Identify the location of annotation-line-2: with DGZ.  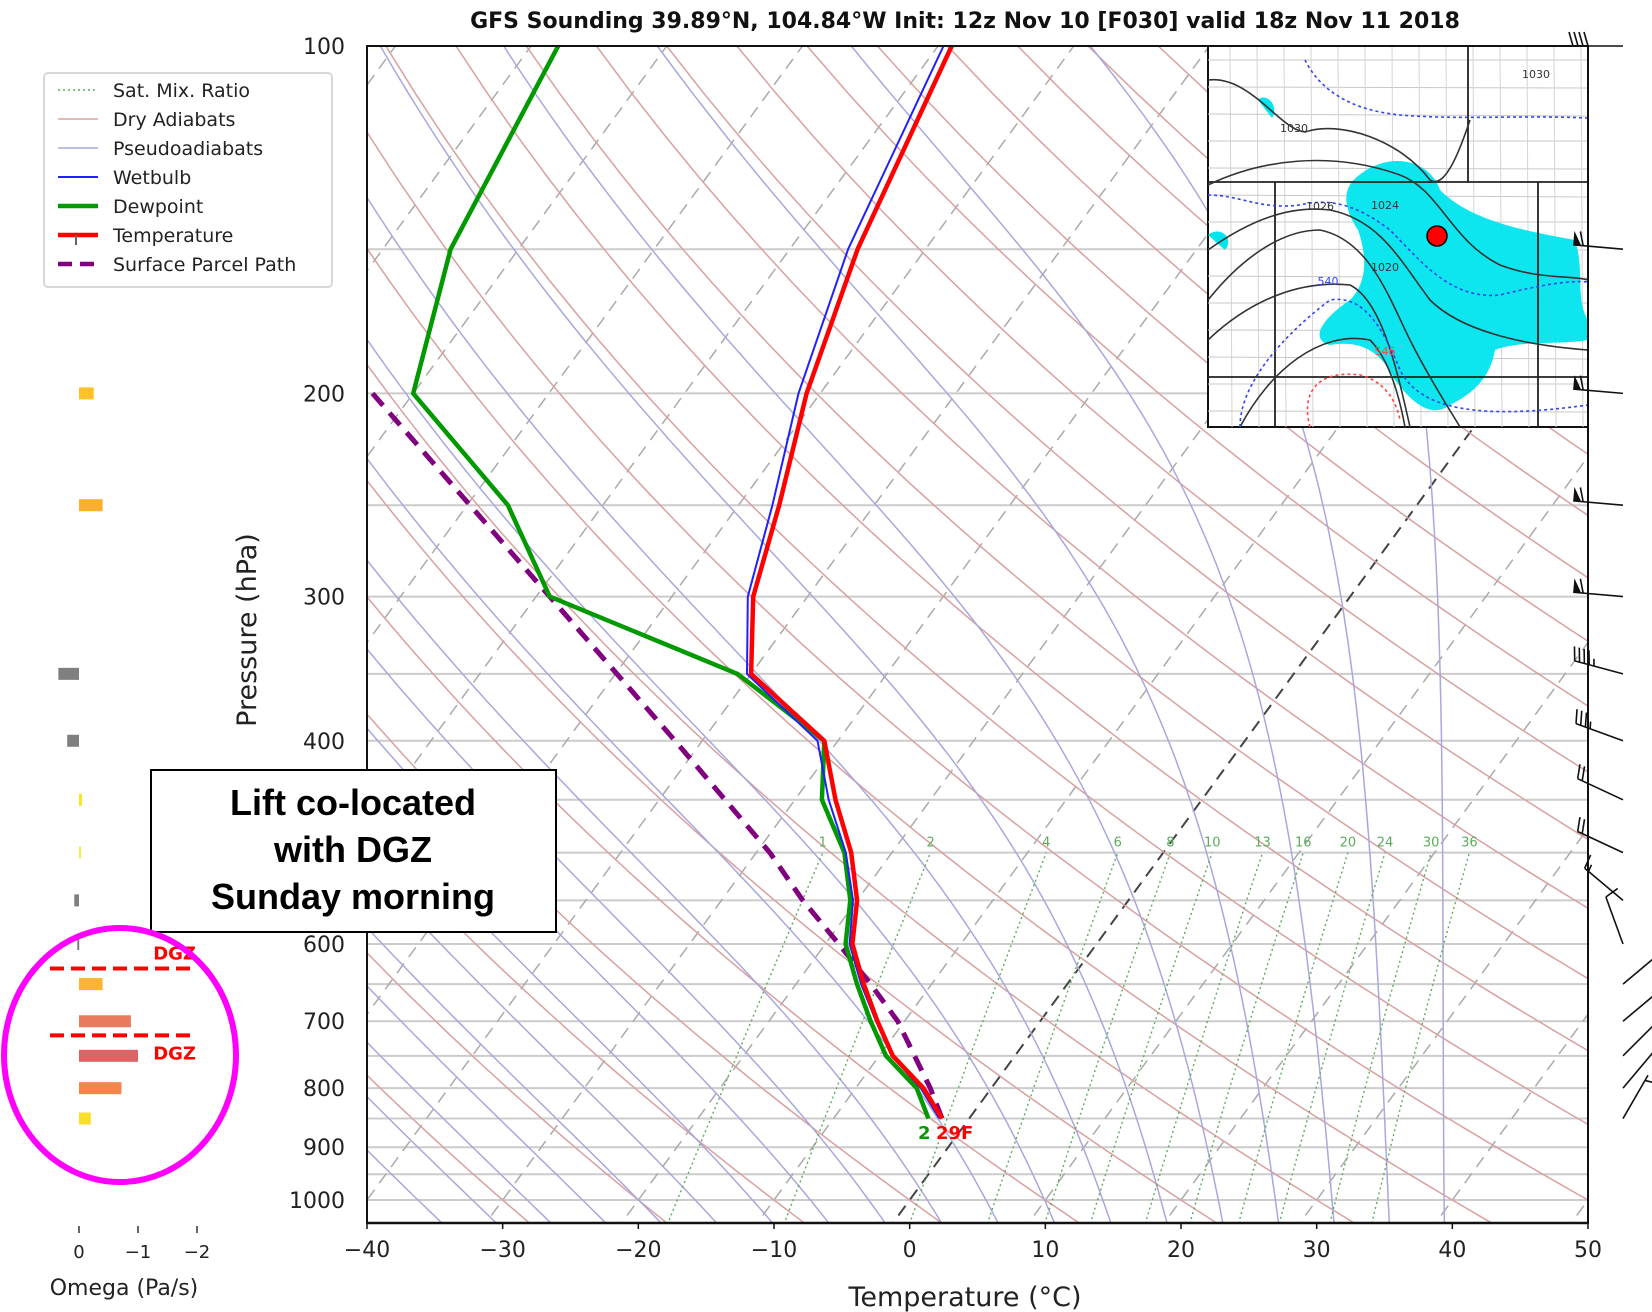
(352, 849).